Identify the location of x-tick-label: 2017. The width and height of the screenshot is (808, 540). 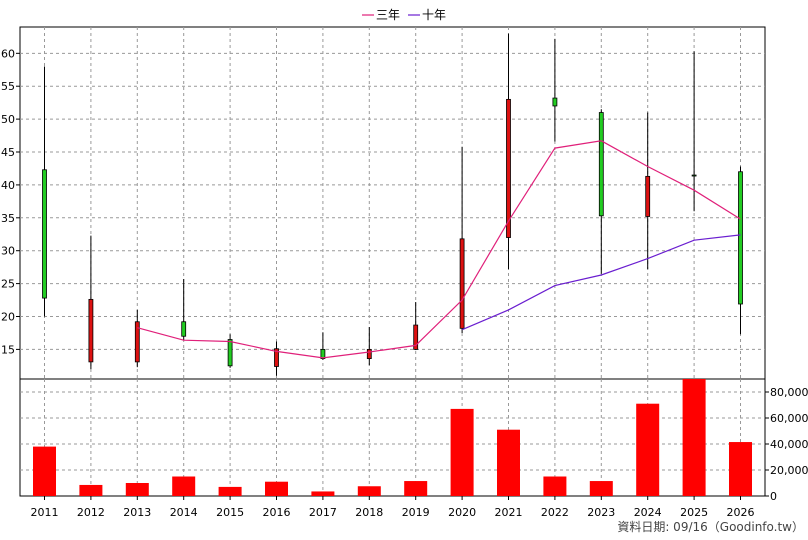
(323, 512).